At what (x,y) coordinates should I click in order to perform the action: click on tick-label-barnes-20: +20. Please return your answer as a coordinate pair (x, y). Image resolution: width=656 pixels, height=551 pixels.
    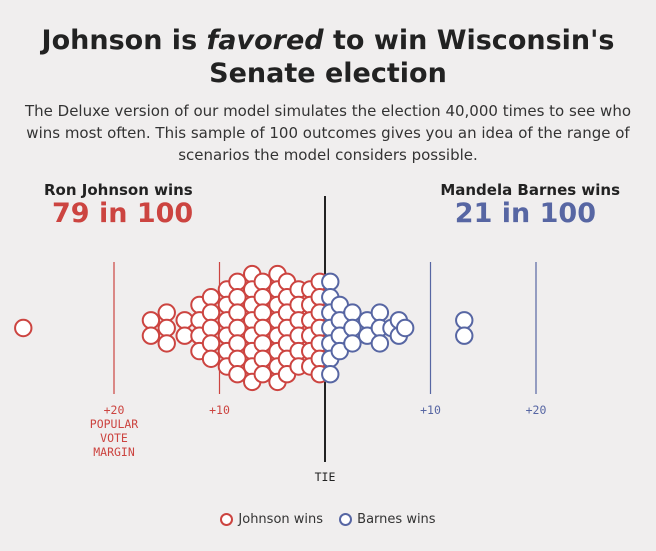
    Looking at the image, I should click on (536, 410).